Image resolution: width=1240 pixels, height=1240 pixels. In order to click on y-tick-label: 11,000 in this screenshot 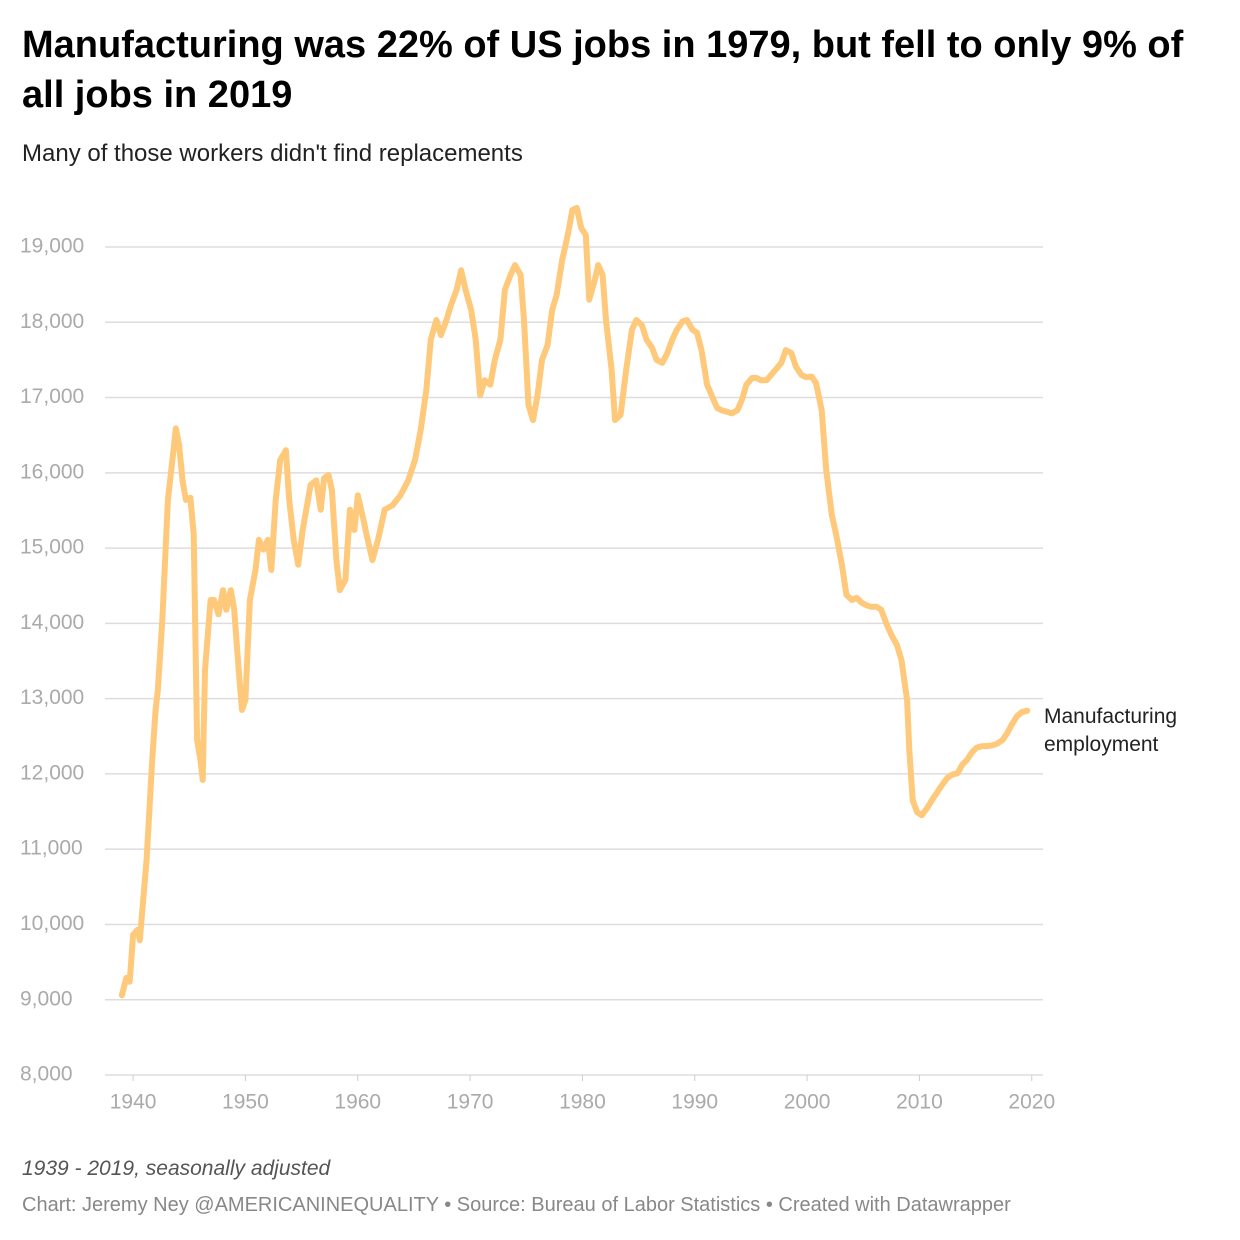, I will do `click(51, 848)`.